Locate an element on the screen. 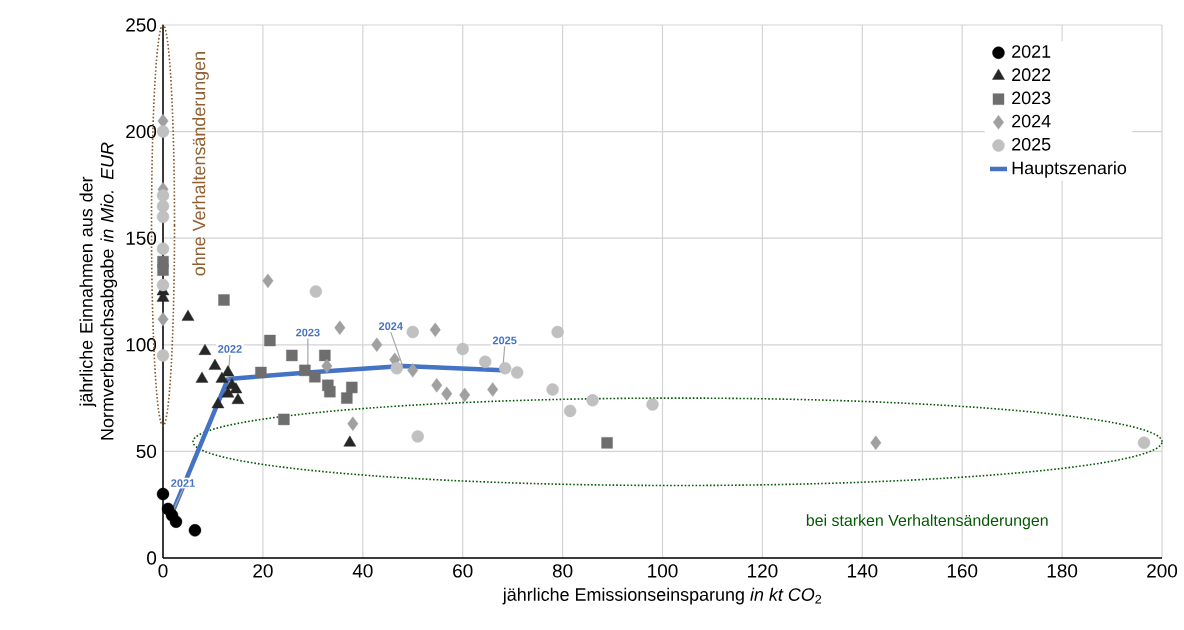 The height and width of the screenshot is (630, 1184). x-tick-label: 100 is located at coordinates (663, 571).